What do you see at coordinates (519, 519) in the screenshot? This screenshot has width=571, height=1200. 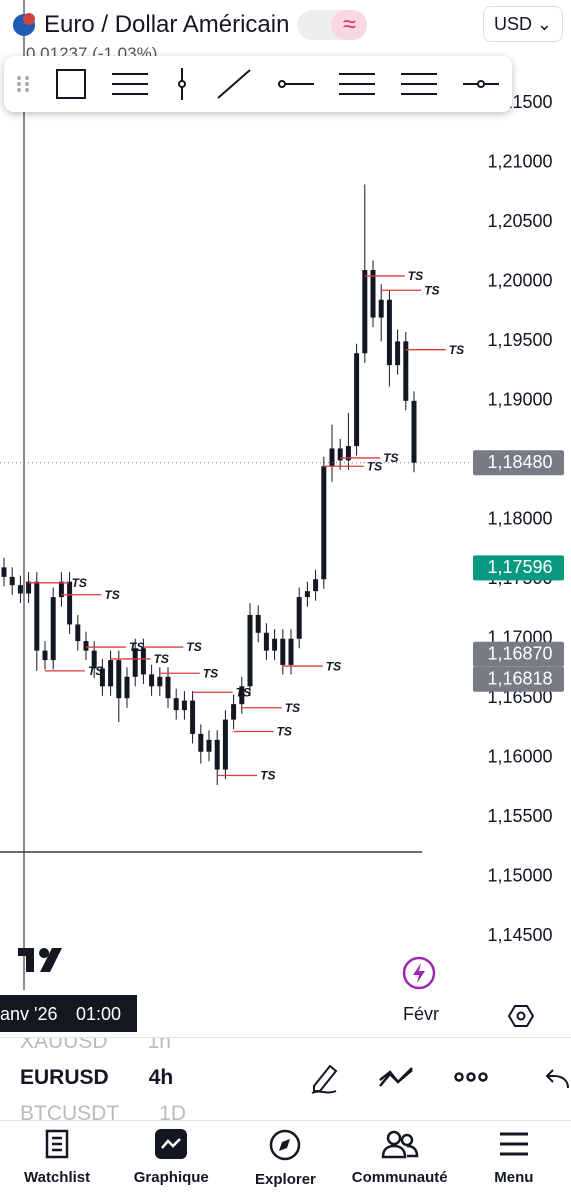 I see `y-tick-label: 1,18000` at bounding box center [519, 519].